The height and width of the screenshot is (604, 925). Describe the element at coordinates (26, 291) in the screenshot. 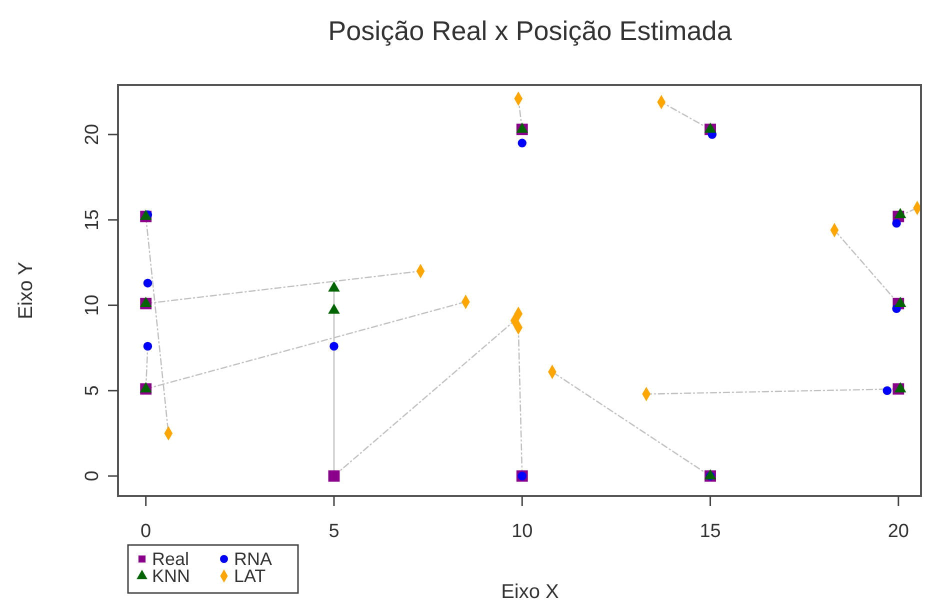

I see `y-axis-title: Eixo Y` at that location.